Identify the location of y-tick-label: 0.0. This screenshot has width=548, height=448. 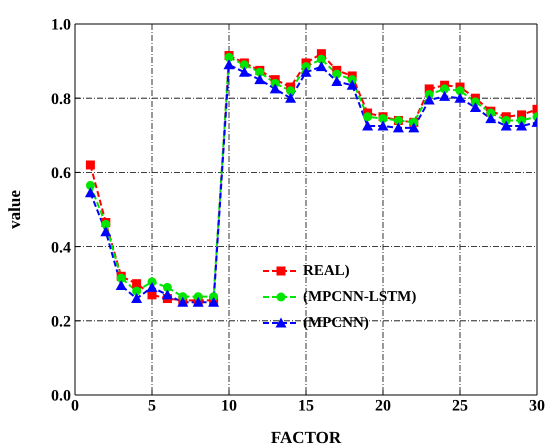
(61, 396).